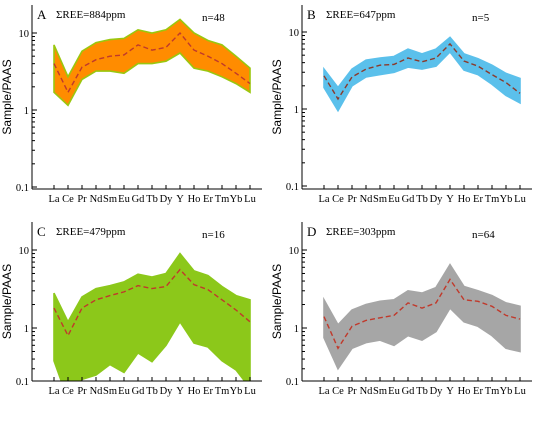  Describe the element at coordinates (213, 235) in the screenshot. I see `sample-count-label: n=16` at that location.